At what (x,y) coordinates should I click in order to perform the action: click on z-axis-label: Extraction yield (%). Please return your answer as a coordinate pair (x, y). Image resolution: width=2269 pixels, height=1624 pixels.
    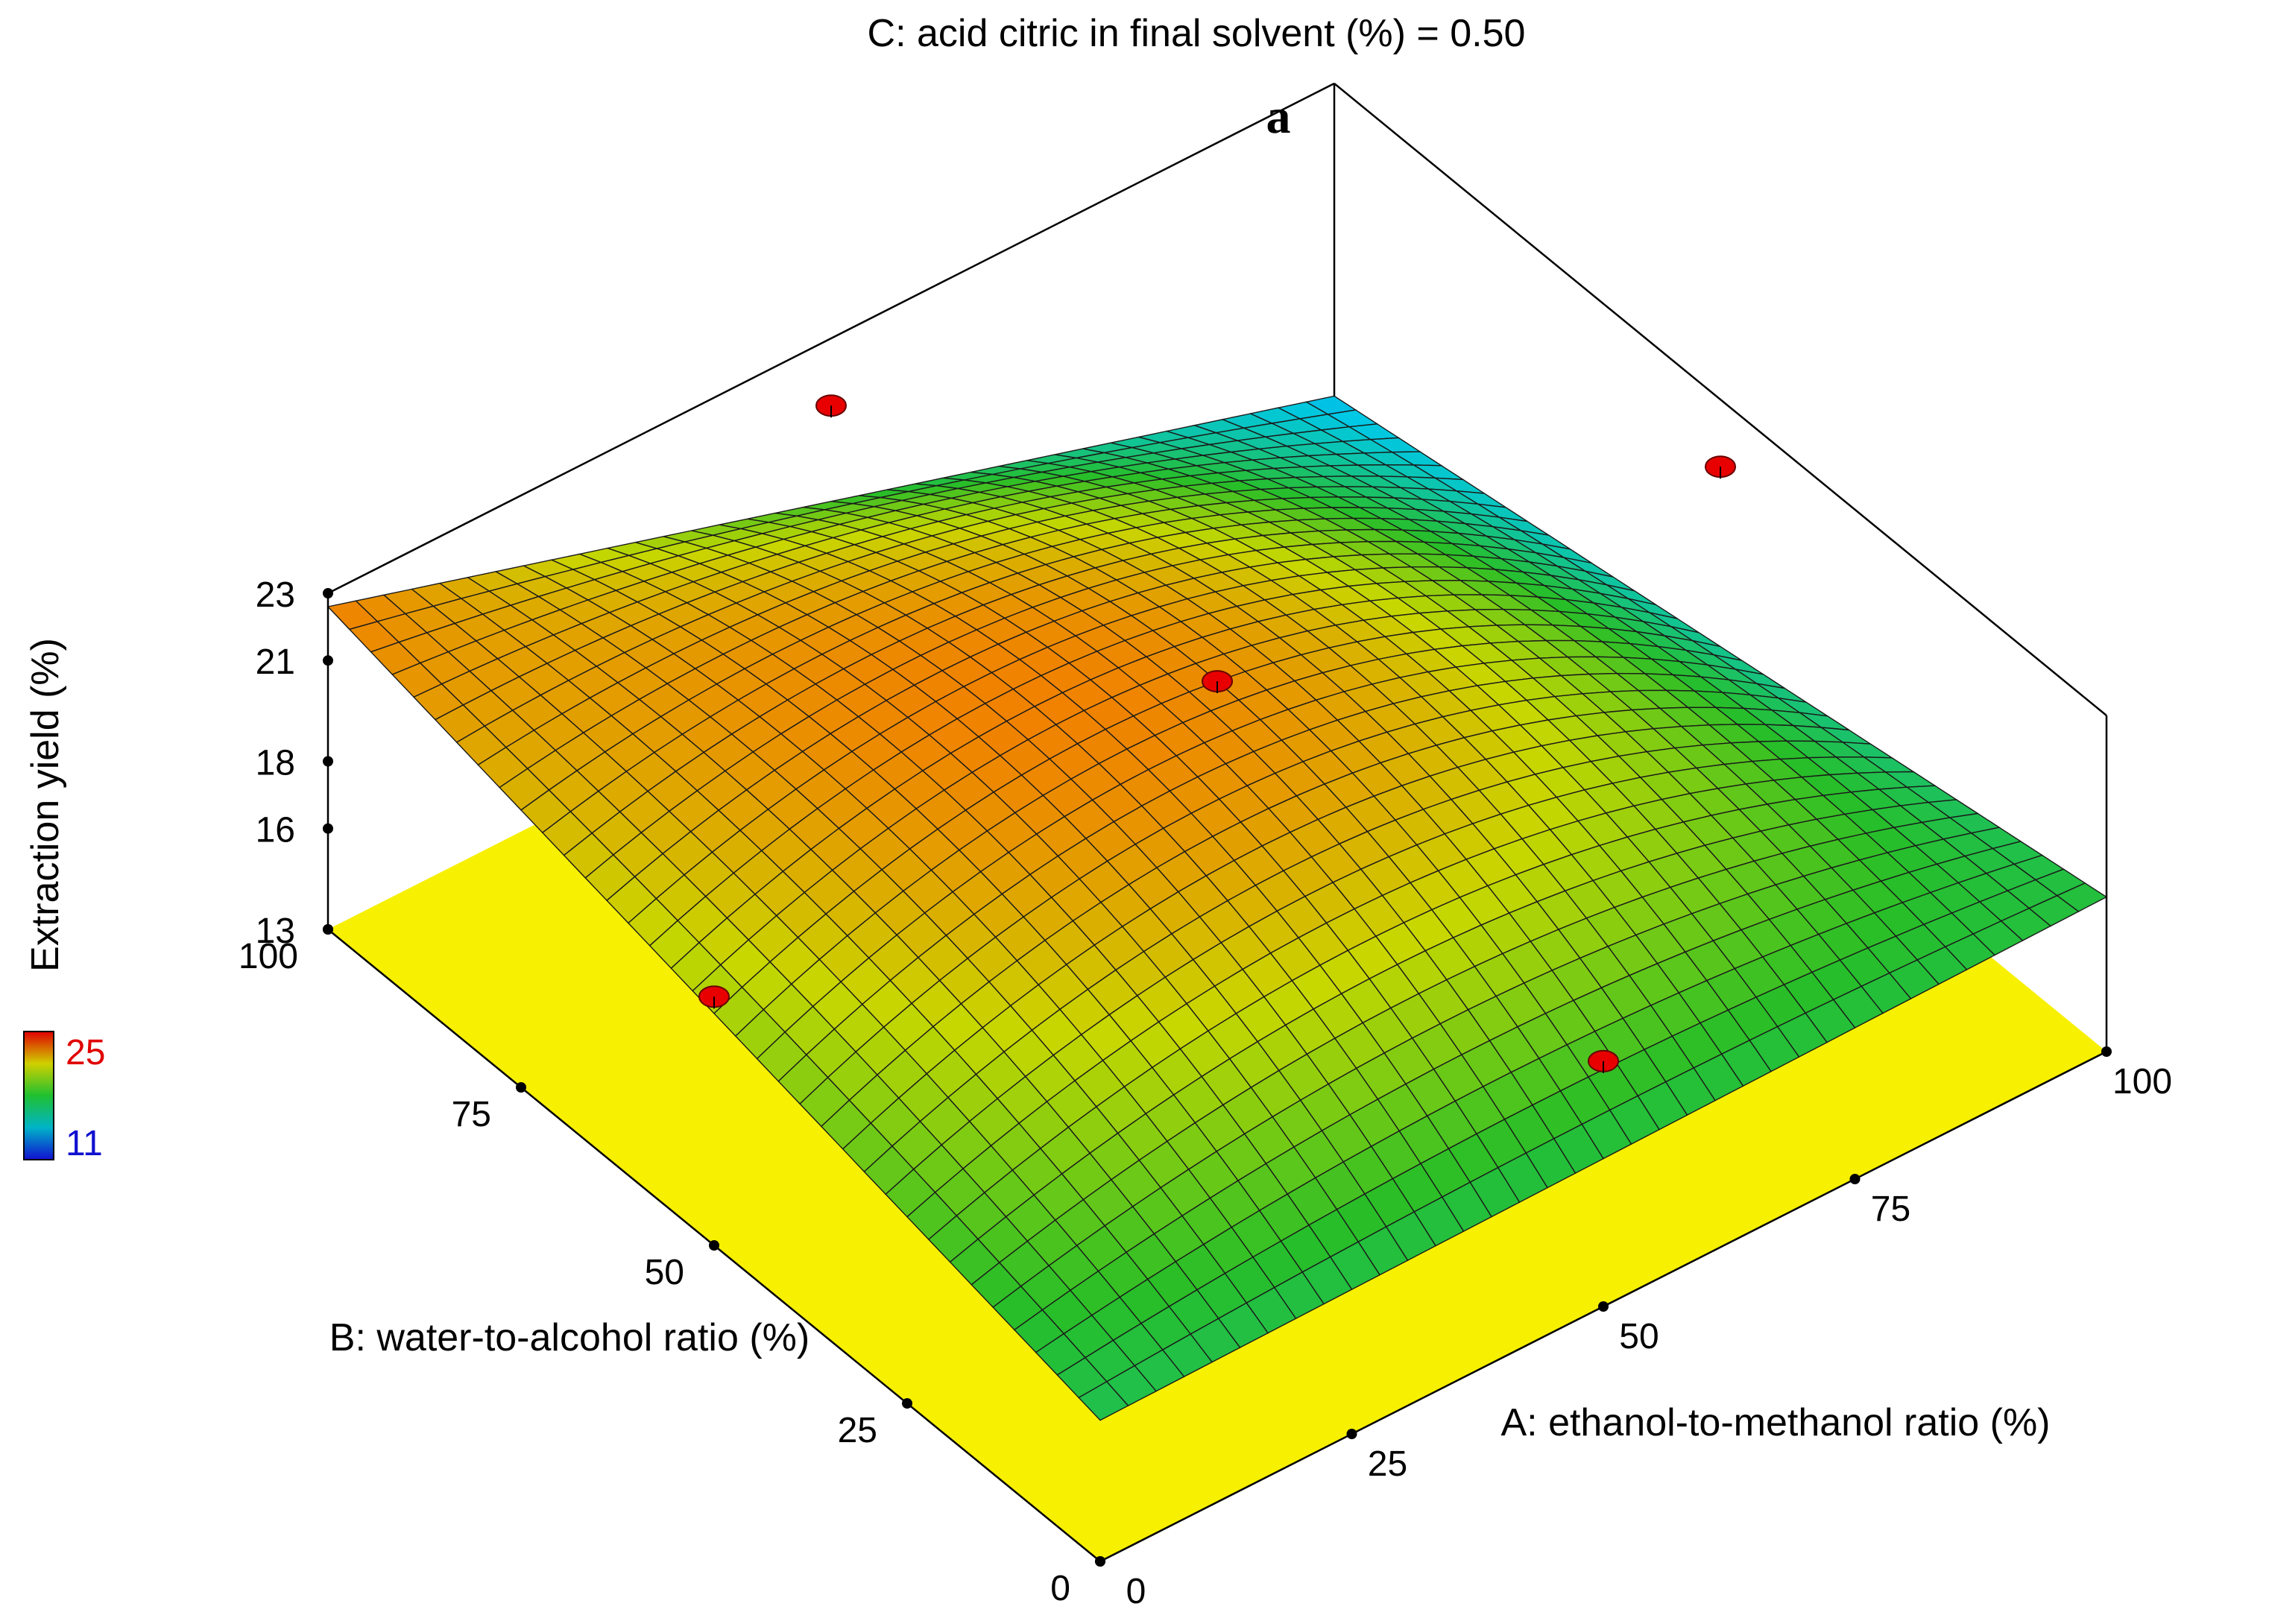
    Looking at the image, I should click on (46, 805).